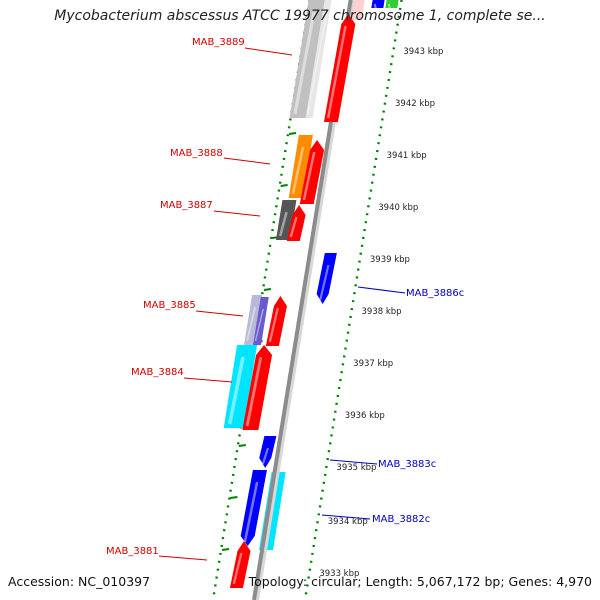 This screenshot has width=600, height=600. I want to click on scale-label: 3938 kbp, so click(382, 312).